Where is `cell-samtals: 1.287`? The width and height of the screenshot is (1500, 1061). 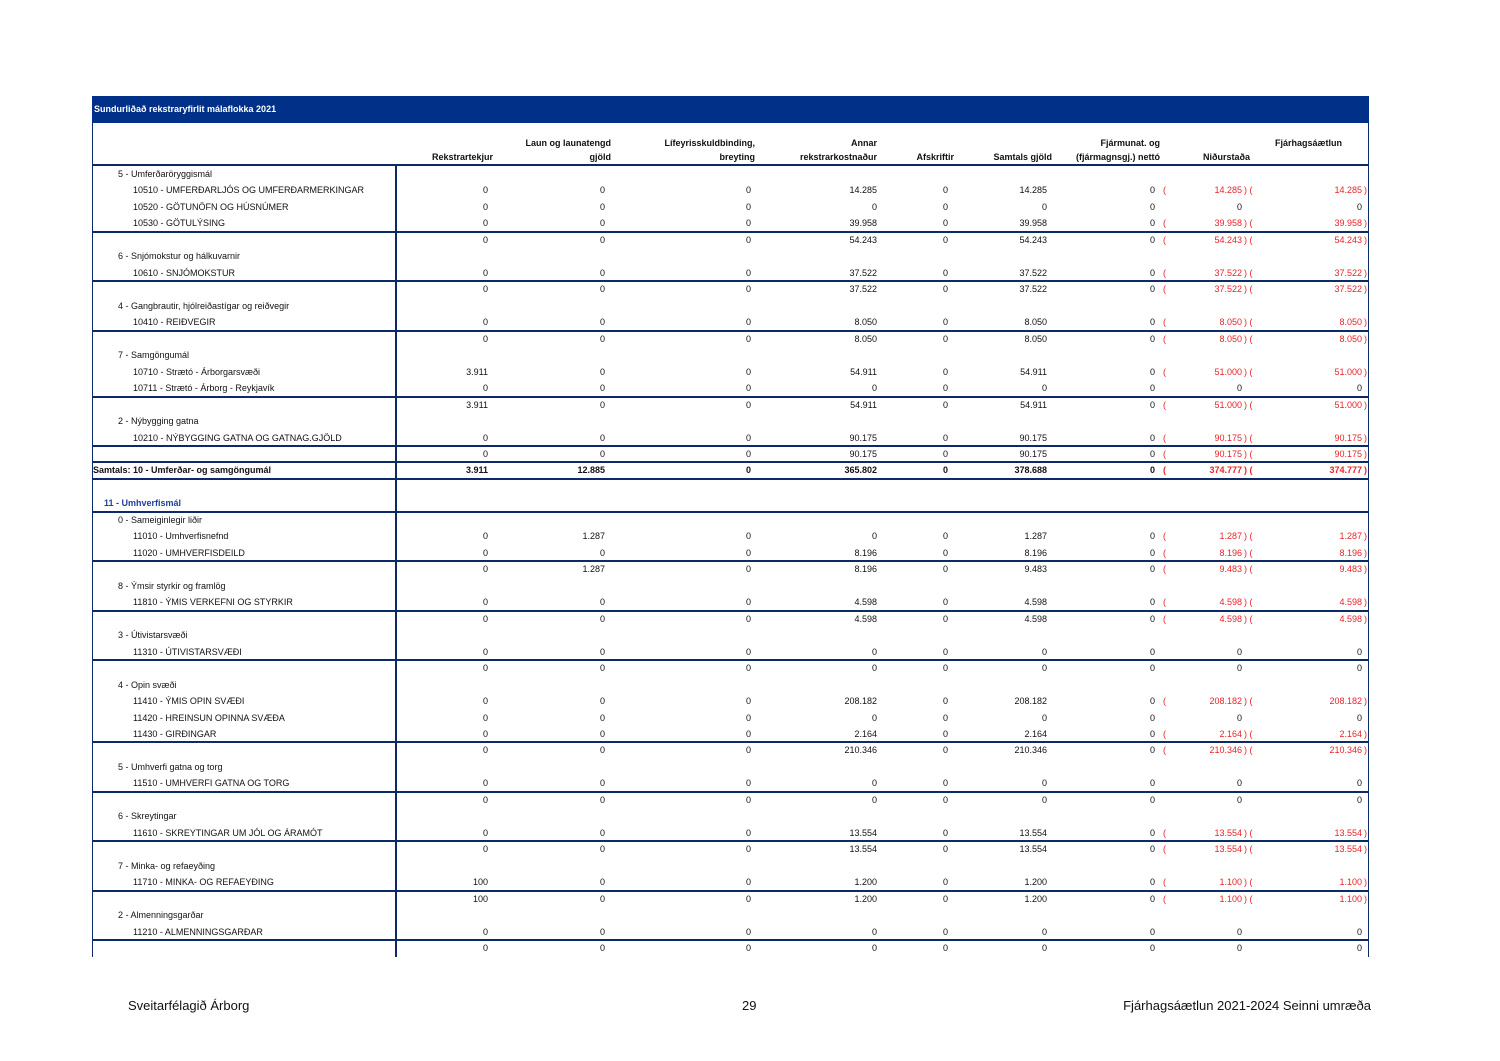 cell-samtals: 1.287 is located at coordinates (1035, 536).